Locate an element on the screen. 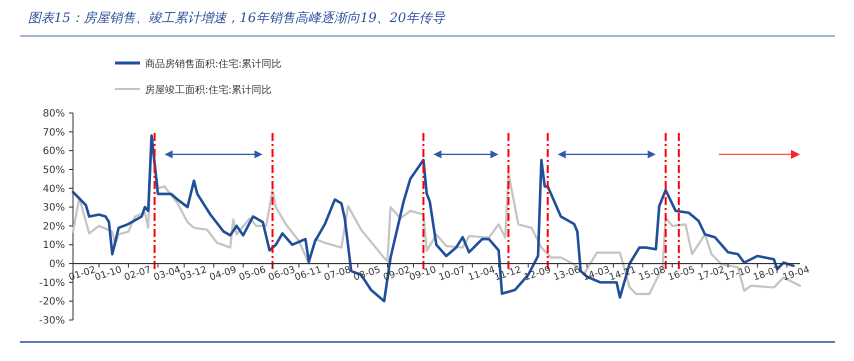 This screenshot has width=854, height=361. x-tick-label: 08-05 is located at coordinates (367, 274).